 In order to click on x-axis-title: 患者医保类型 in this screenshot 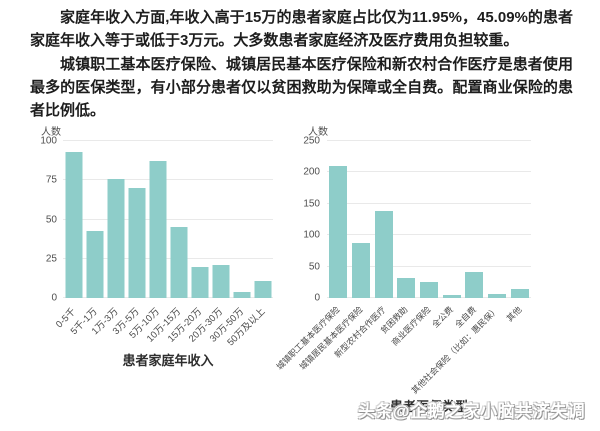, I will do `click(428, 406)`.